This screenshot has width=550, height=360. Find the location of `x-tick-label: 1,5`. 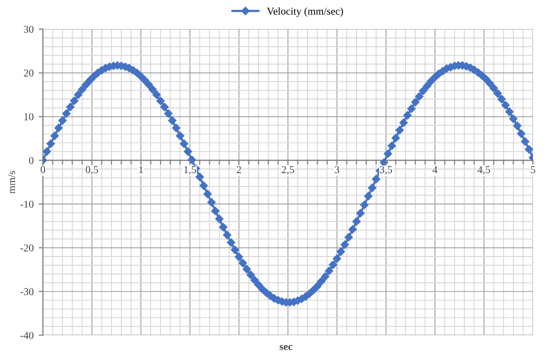

x-tick-label: 1,5 is located at coordinates (190, 170).